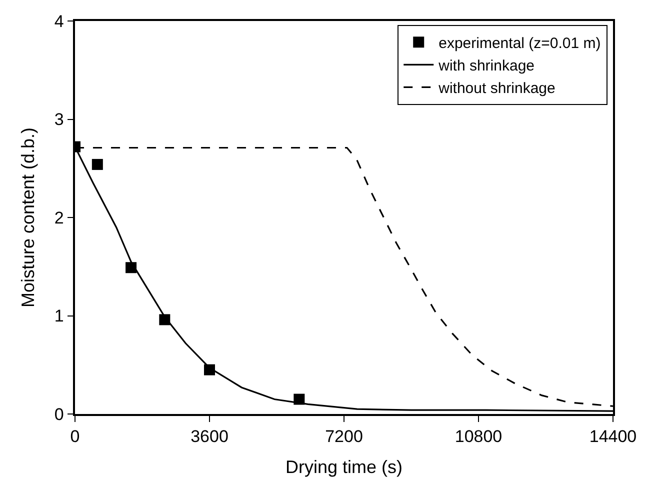  I want to click on x-tick-label: 10800, so click(478, 436).